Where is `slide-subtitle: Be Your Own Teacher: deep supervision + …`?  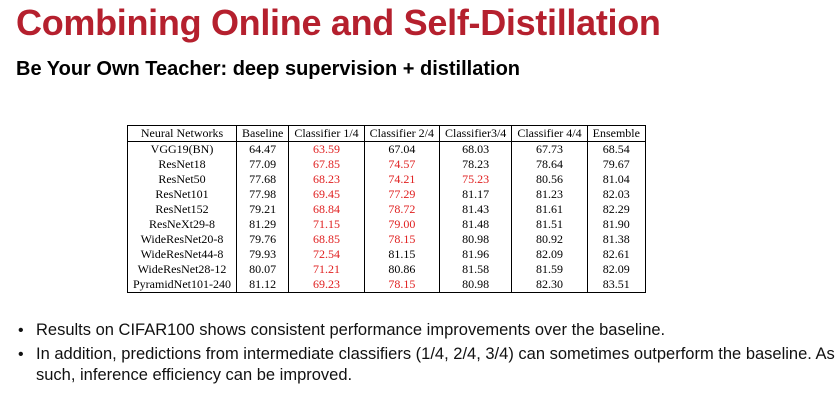 slide-subtitle: Be Your Own Teacher: deep supervision + … is located at coordinates (268, 69).